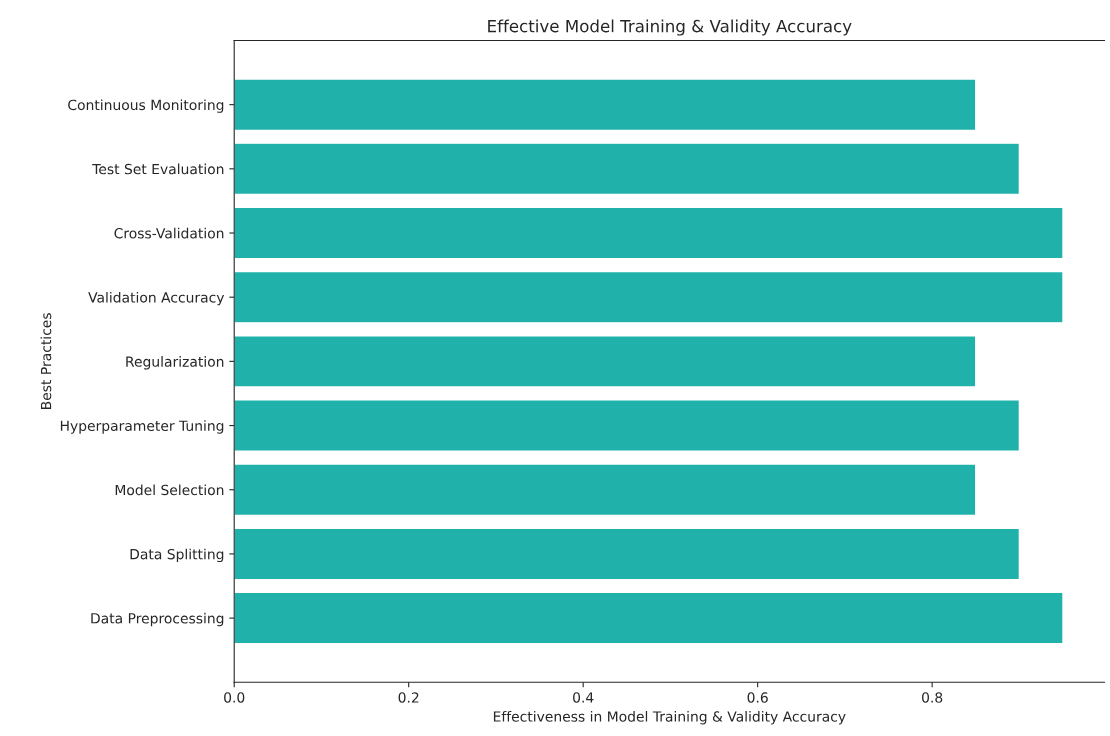 The height and width of the screenshot is (736, 1110). Describe the element at coordinates (583, 697) in the screenshot. I see `x-tick-label: 0.4` at that location.